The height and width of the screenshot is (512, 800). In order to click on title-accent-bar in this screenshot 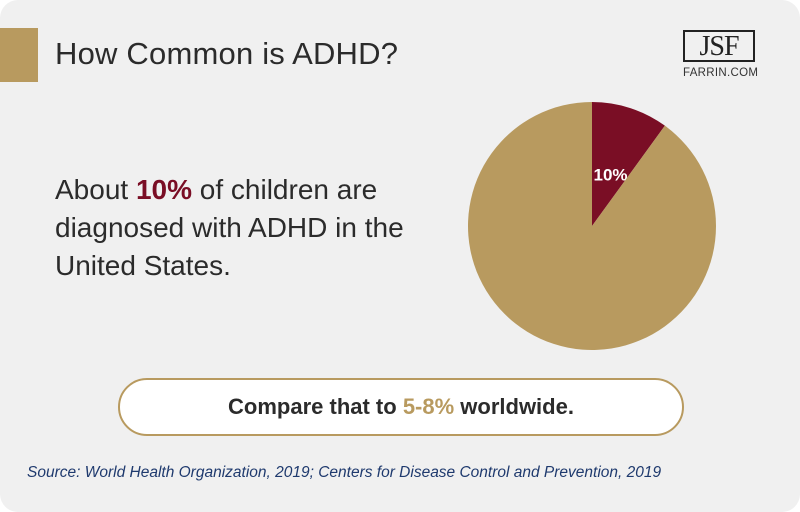, I will do `click(19, 55)`.